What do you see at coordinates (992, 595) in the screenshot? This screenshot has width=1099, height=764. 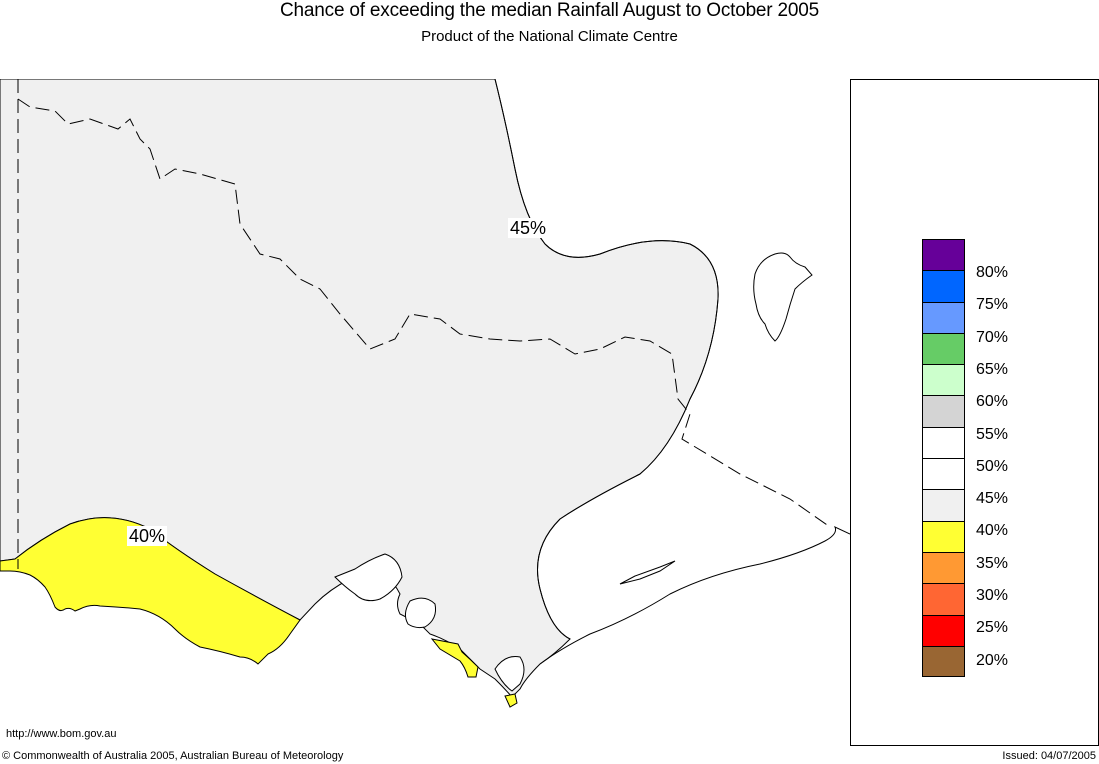 I see `legend-label: 30%` at bounding box center [992, 595].